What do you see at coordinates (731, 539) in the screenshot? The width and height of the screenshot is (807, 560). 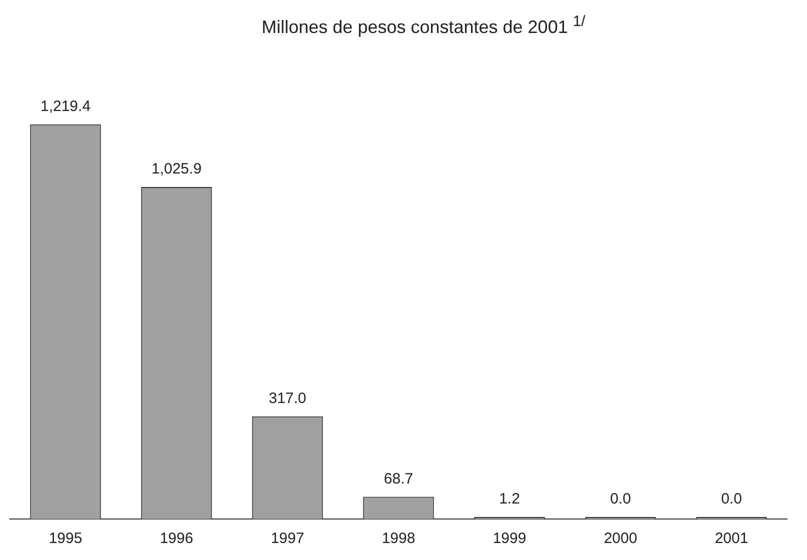 I see `x-tick-label: 2001` at bounding box center [731, 539].